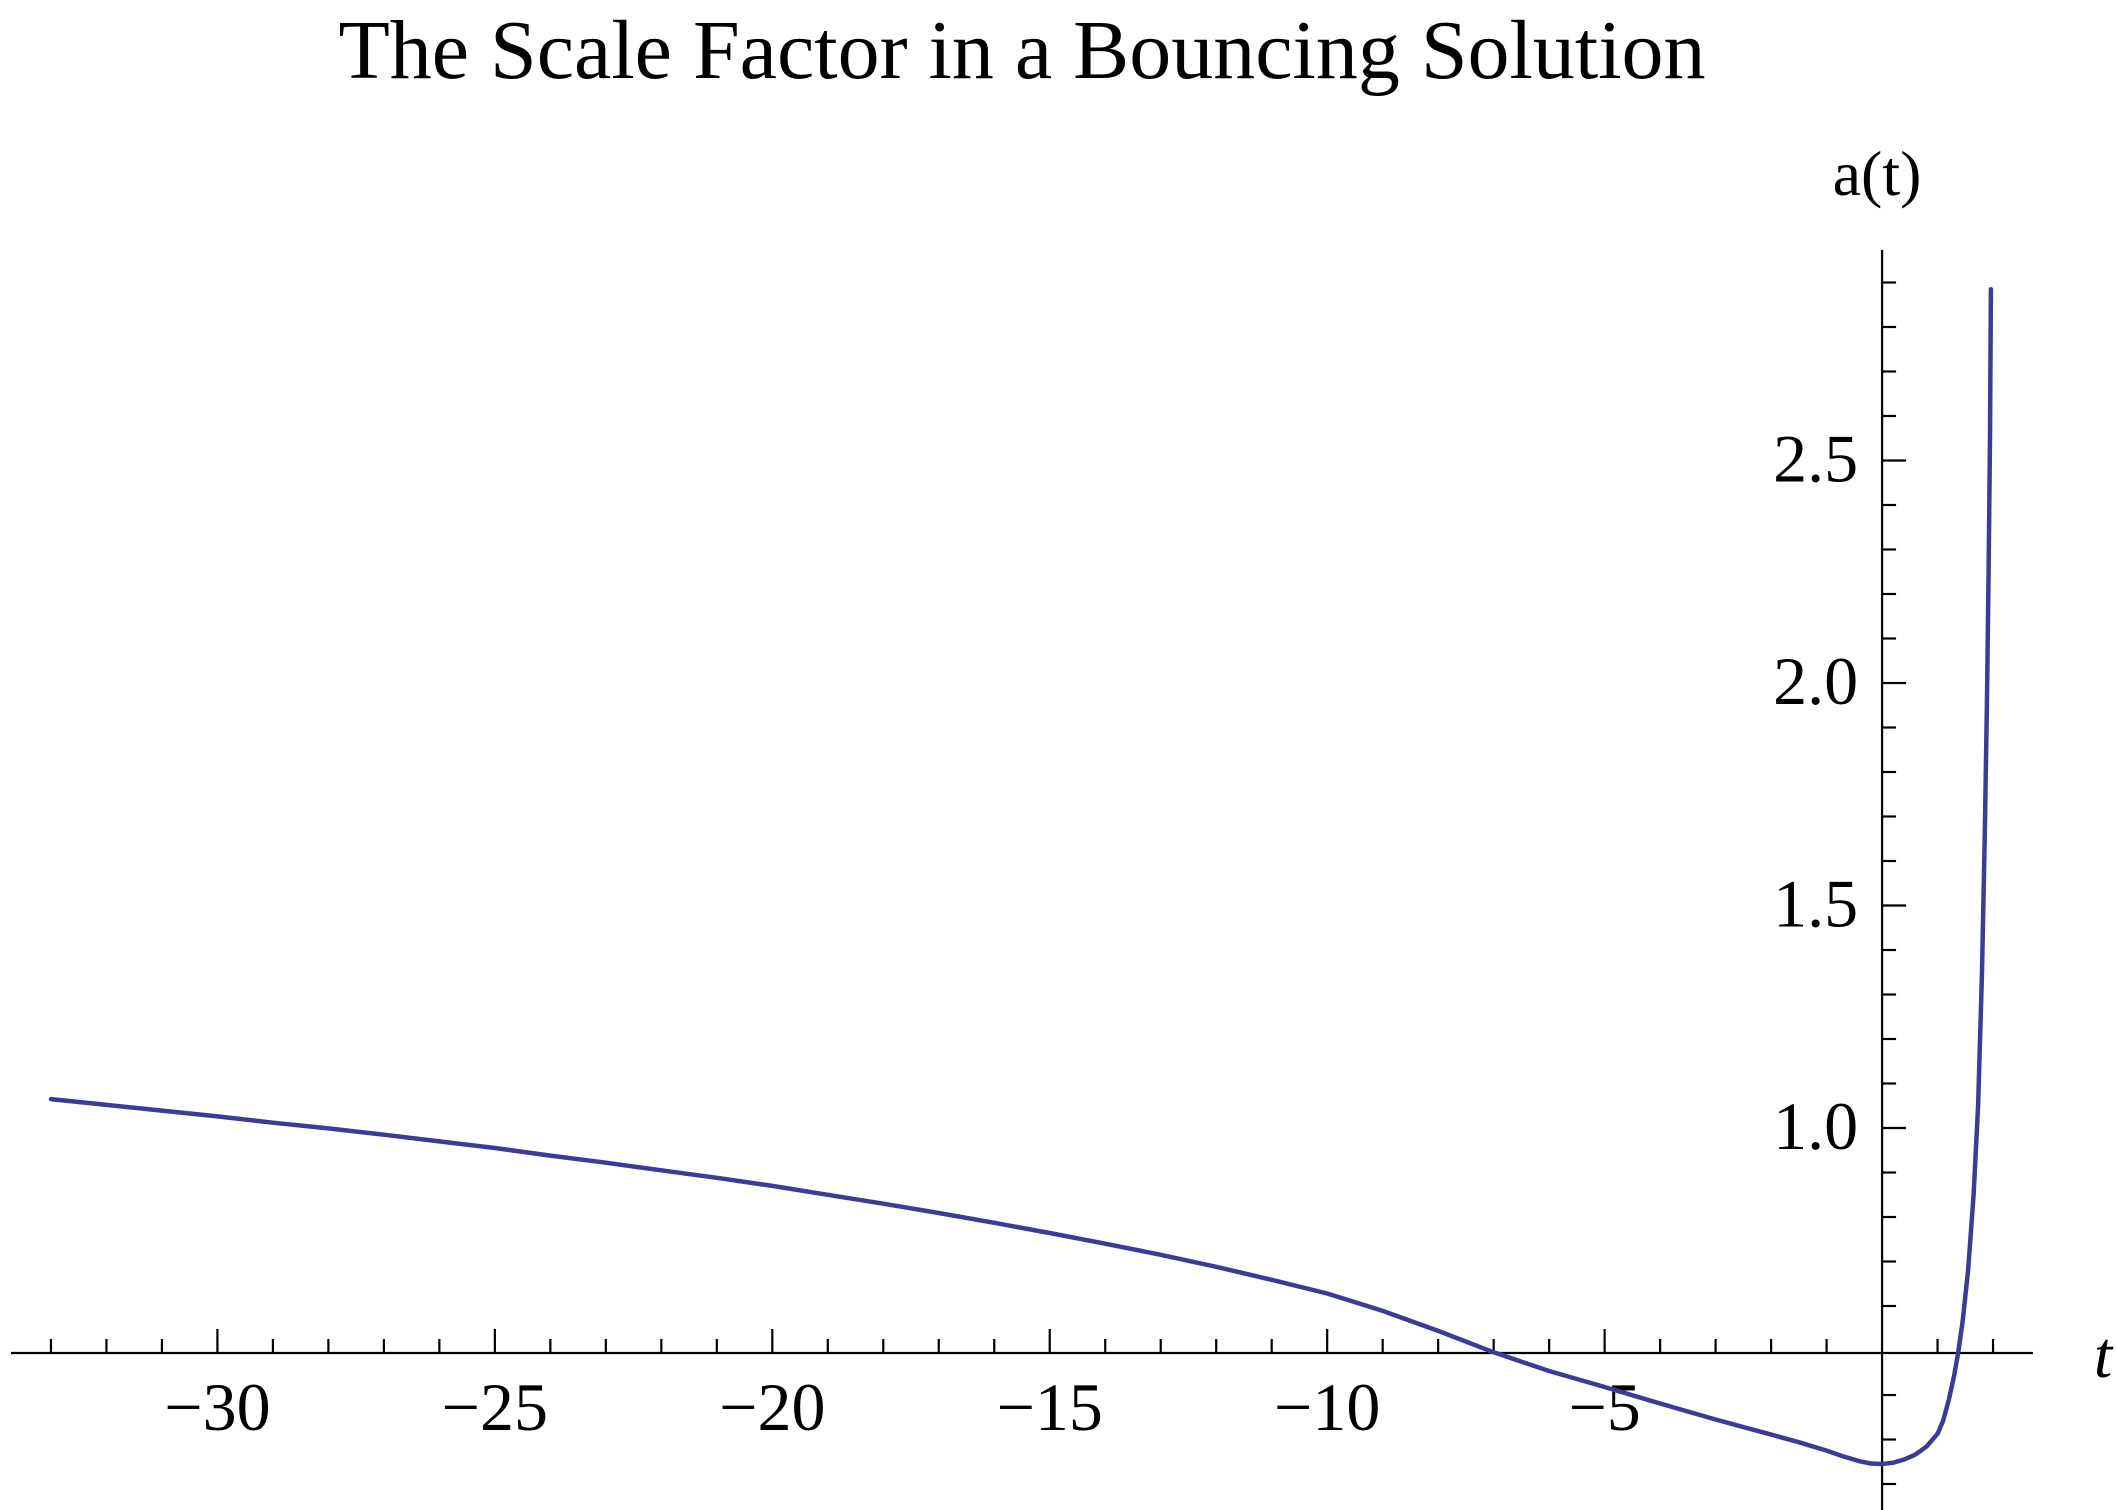  What do you see at coordinates (772, 1407) in the screenshot?
I see `x-tick-label: −20` at bounding box center [772, 1407].